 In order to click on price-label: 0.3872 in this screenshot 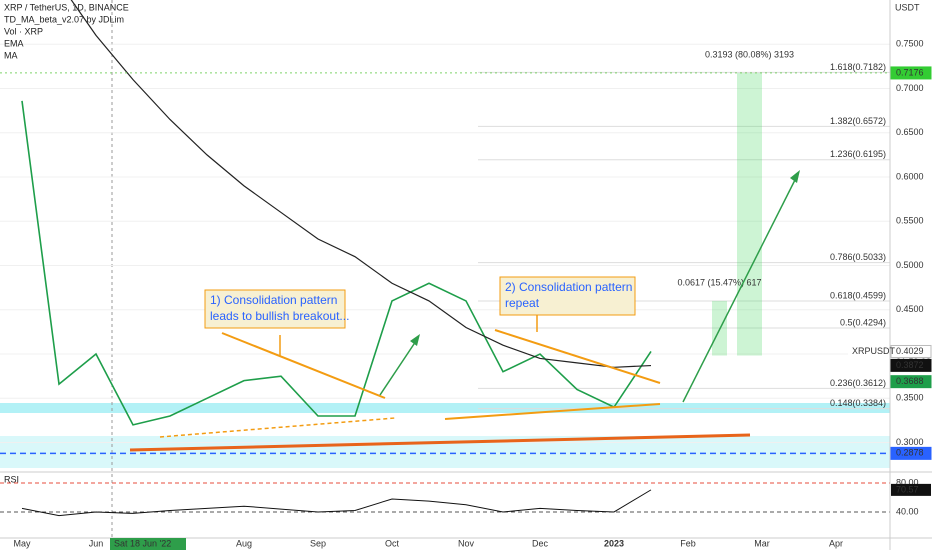, I will do `click(910, 365)`.